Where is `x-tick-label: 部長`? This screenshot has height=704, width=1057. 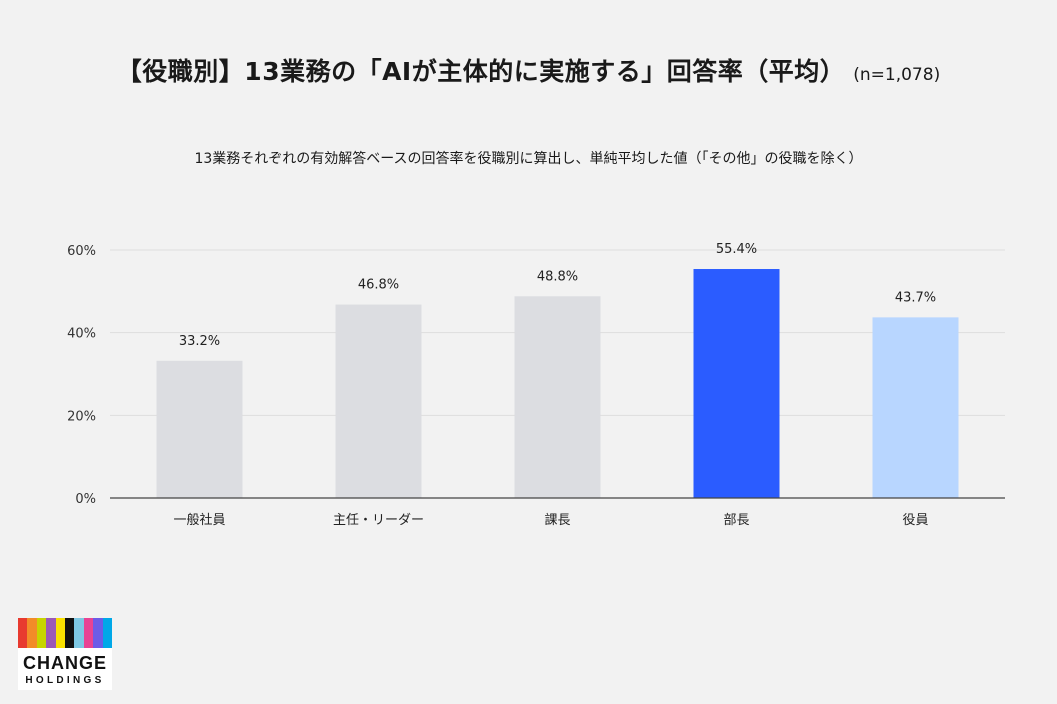
x-tick-label: 部長 is located at coordinates (736, 520).